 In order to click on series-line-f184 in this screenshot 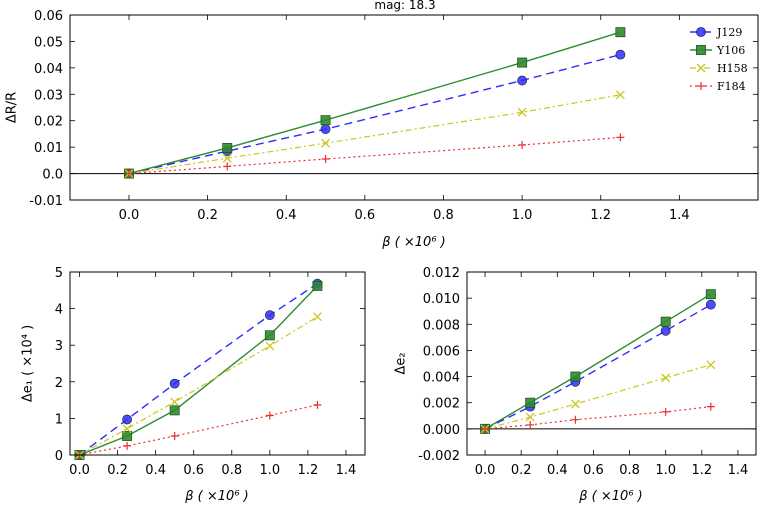, I will do `click(198, 430)`.